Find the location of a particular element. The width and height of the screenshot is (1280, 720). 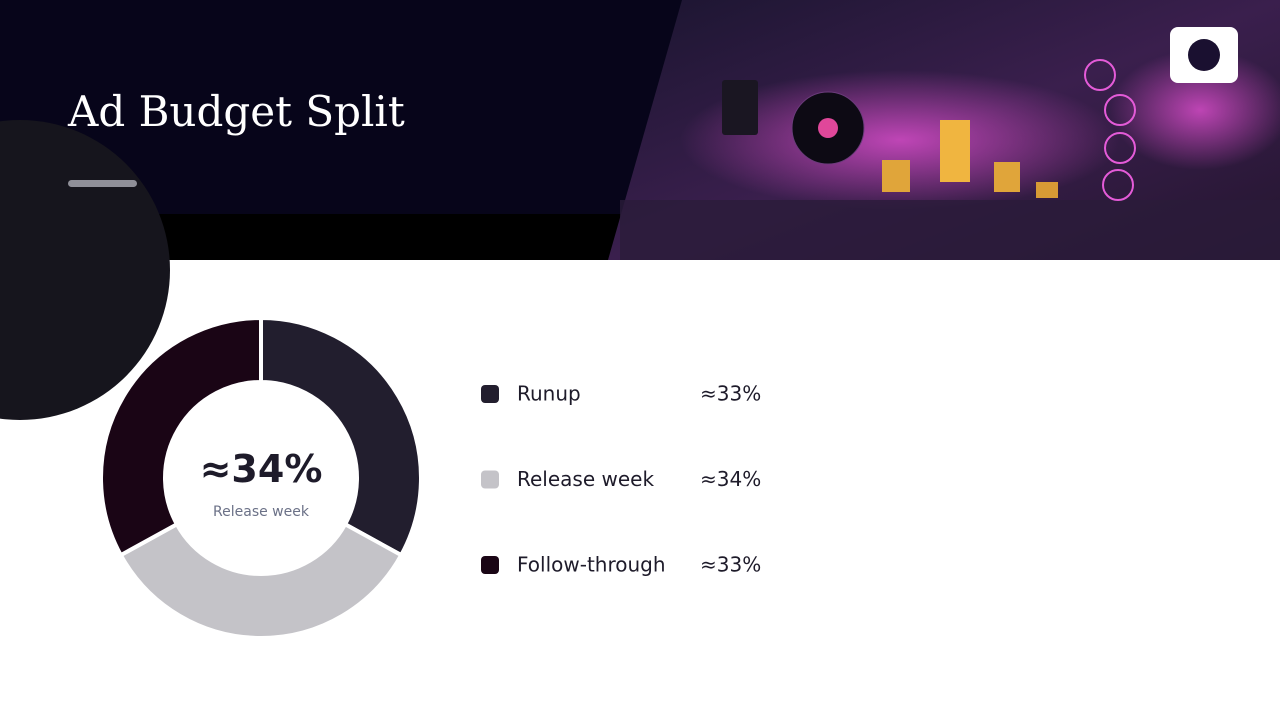

center-value: ≈34% is located at coordinates (261, 469).